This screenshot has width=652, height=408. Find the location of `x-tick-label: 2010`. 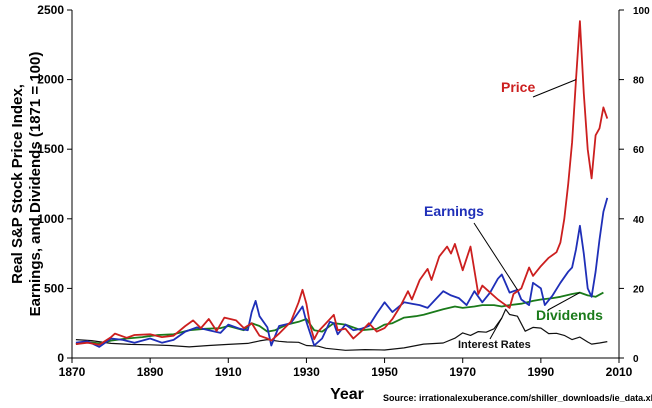

x-tick-label: 2010 is located at coordinates (619, 372).